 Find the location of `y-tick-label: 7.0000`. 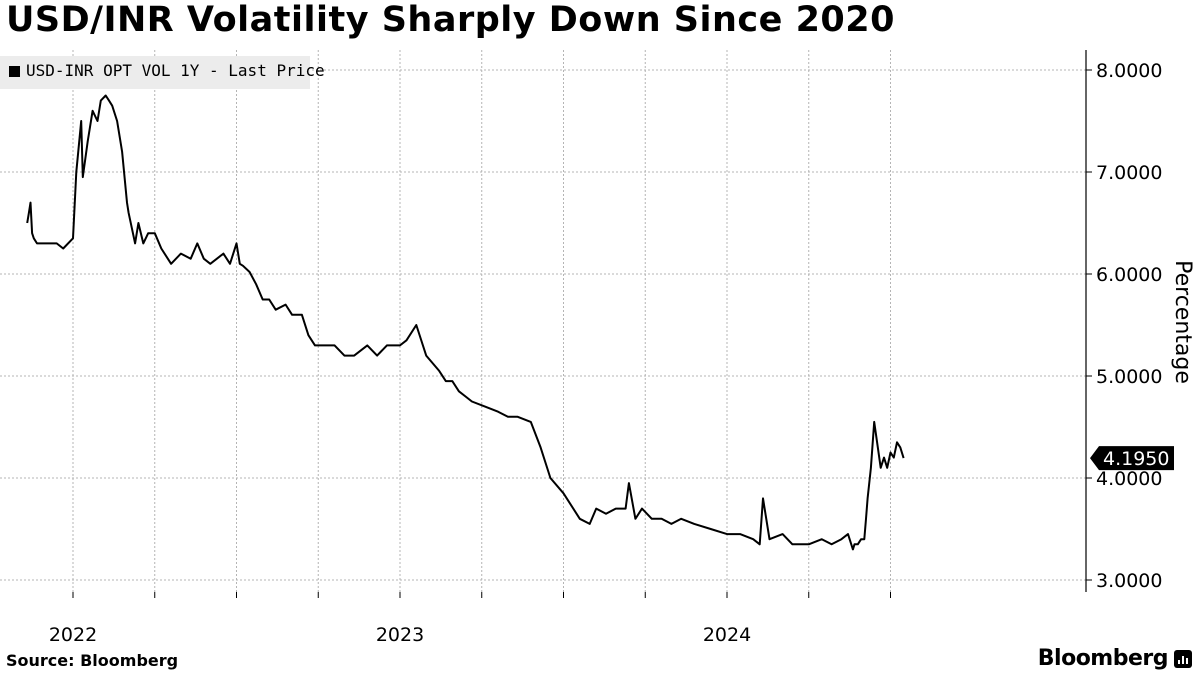

y-tick-label: 7.0000 is located at coordinates (1129, 173).